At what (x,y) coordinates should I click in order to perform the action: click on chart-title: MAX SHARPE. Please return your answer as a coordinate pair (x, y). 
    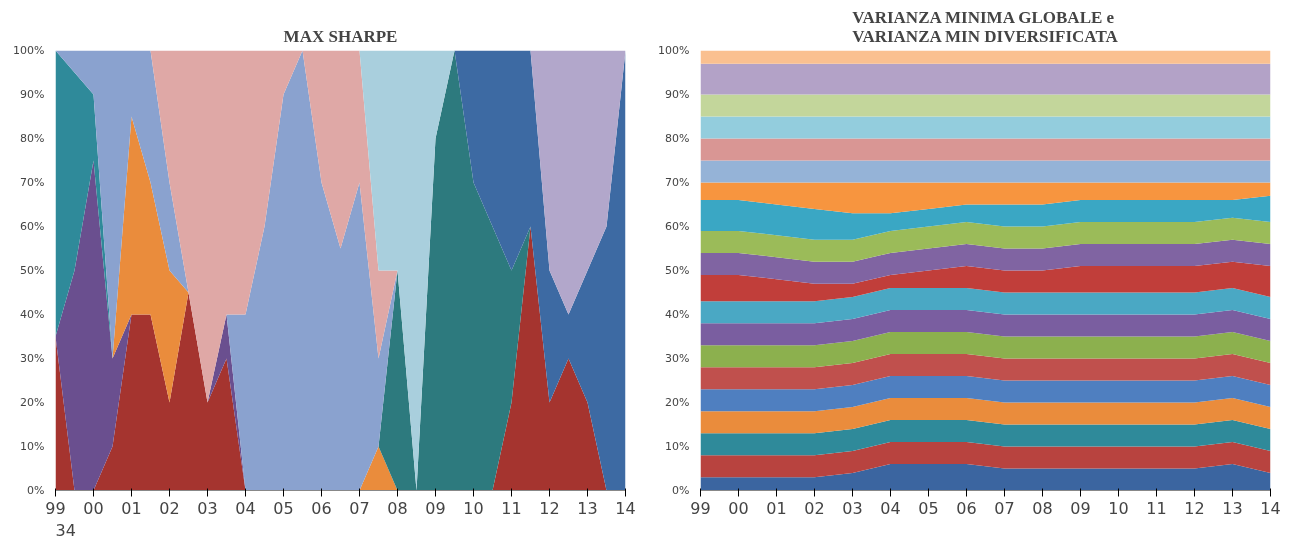
    Looking at the image, I should click on (340, 36).